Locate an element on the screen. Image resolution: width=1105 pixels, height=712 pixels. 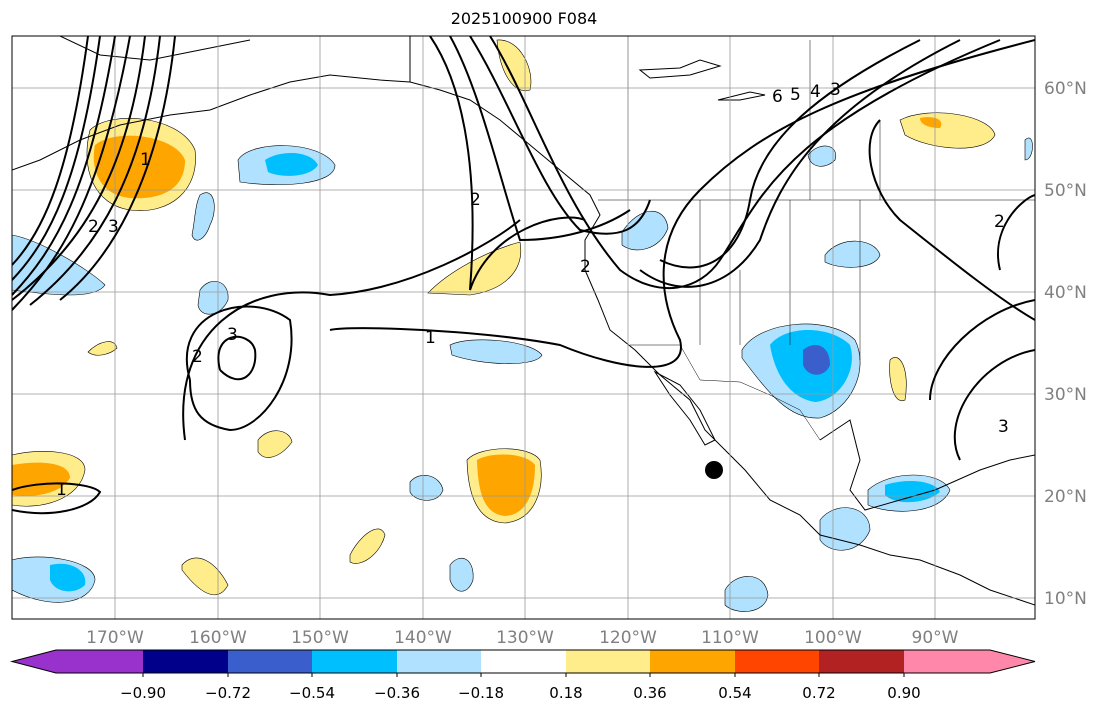
lon-label: 140°W is located at coordinates (423, 638).